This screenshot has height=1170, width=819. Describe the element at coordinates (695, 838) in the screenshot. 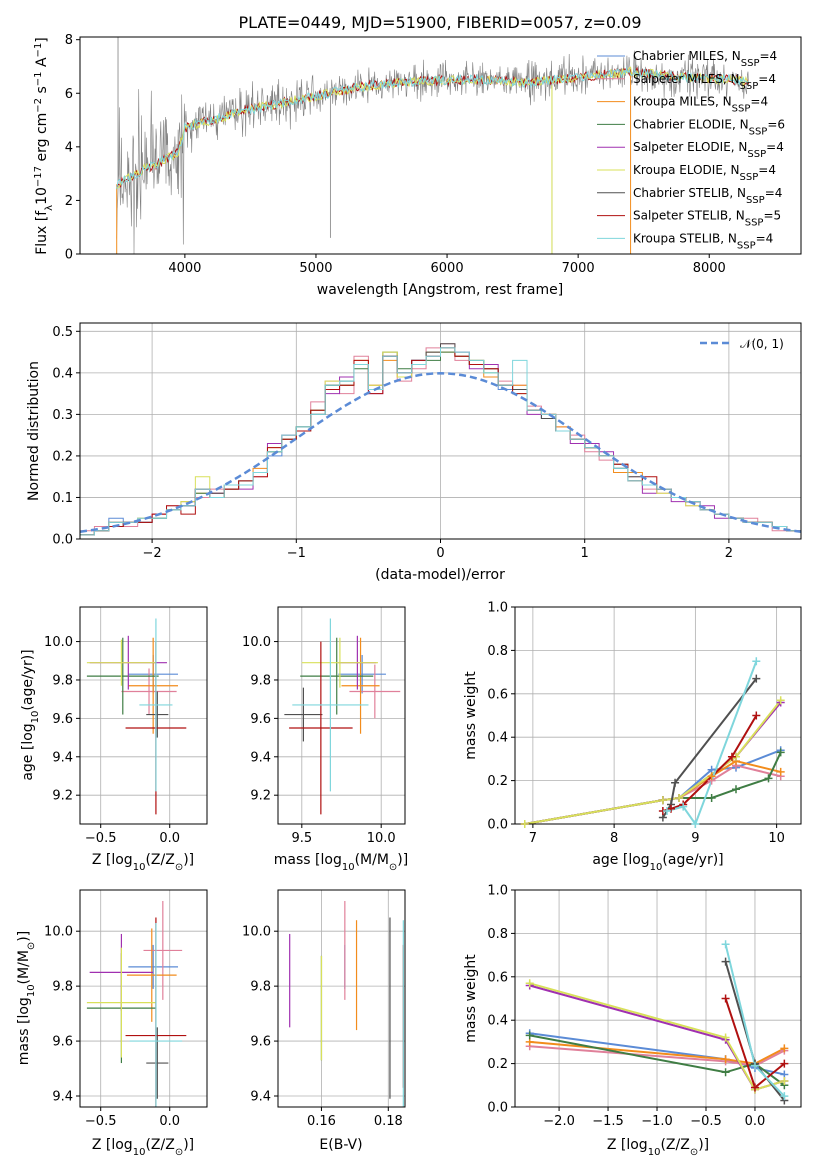

I see `x-tick-label: 9` at that location.